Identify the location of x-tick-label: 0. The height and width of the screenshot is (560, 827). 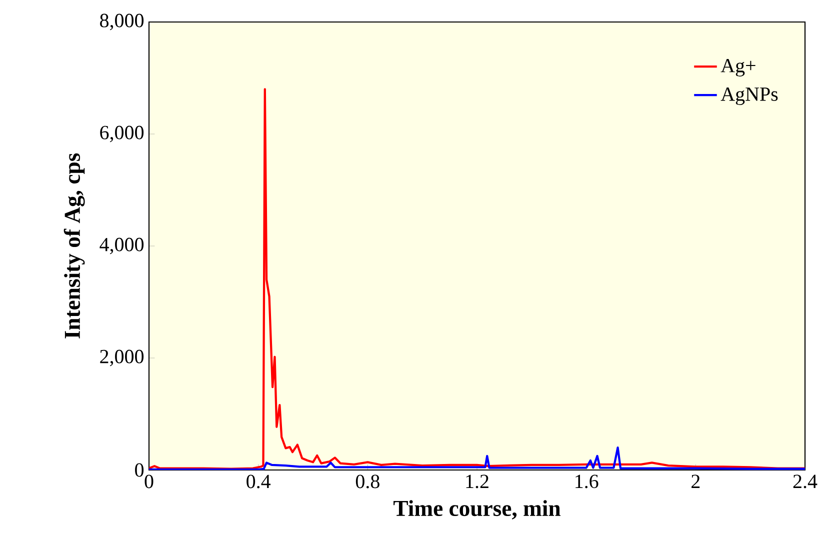
(149, 481).